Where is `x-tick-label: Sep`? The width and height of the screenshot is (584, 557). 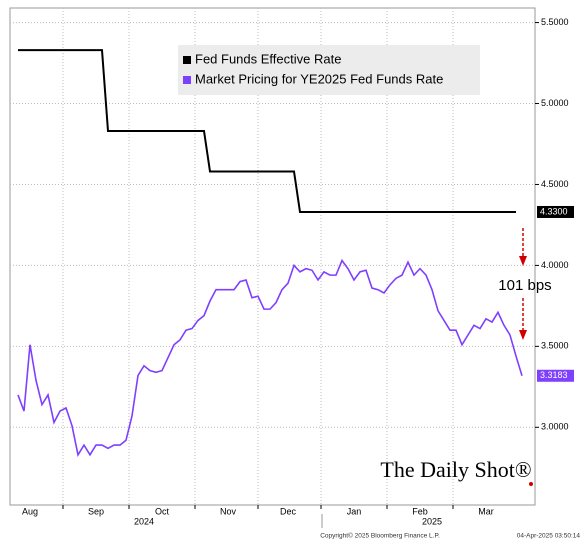
x-tick-label: Sep is located at coordinates (96, 511).